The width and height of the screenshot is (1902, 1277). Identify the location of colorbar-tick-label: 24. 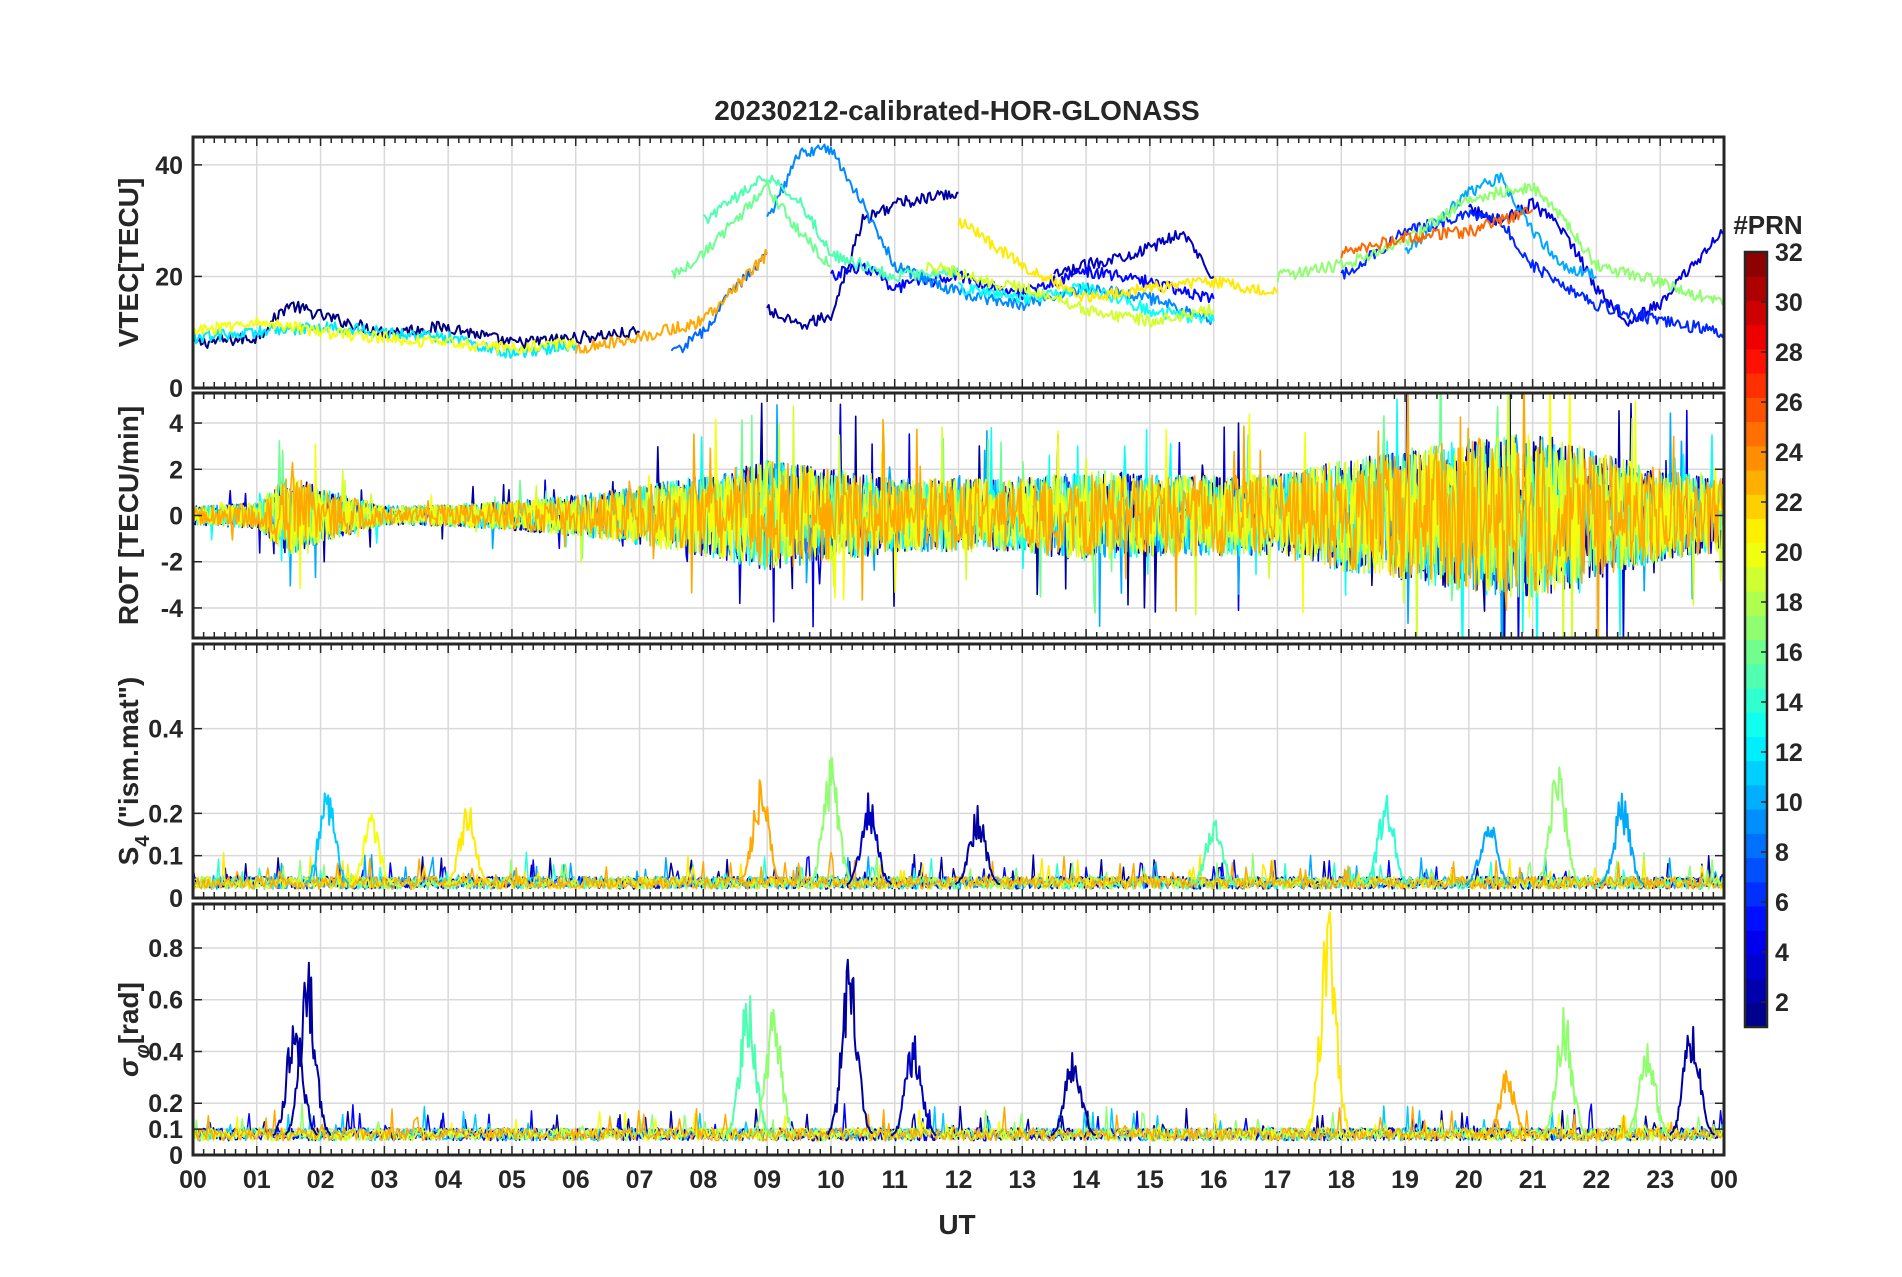
(1789, 453).